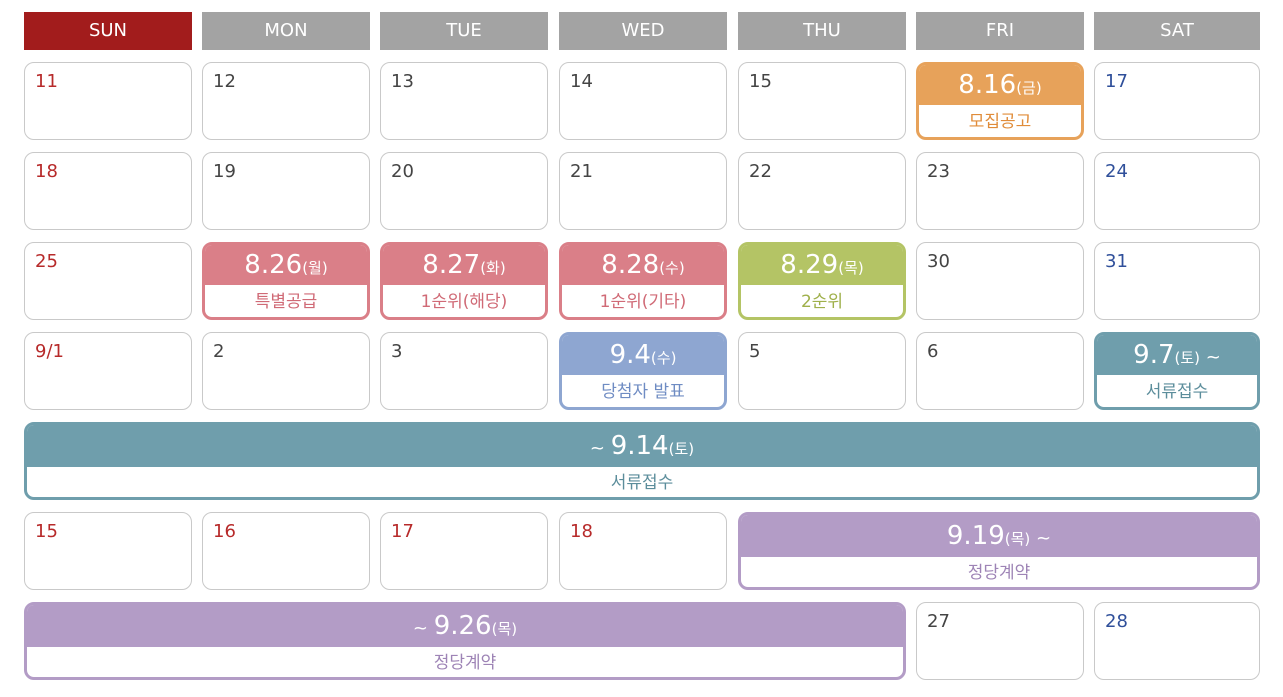 This screenshot has height=697, width=1283. I want to click on event-docs-start: 9.7(토) ~ 서류접수, so click(1177, 371).